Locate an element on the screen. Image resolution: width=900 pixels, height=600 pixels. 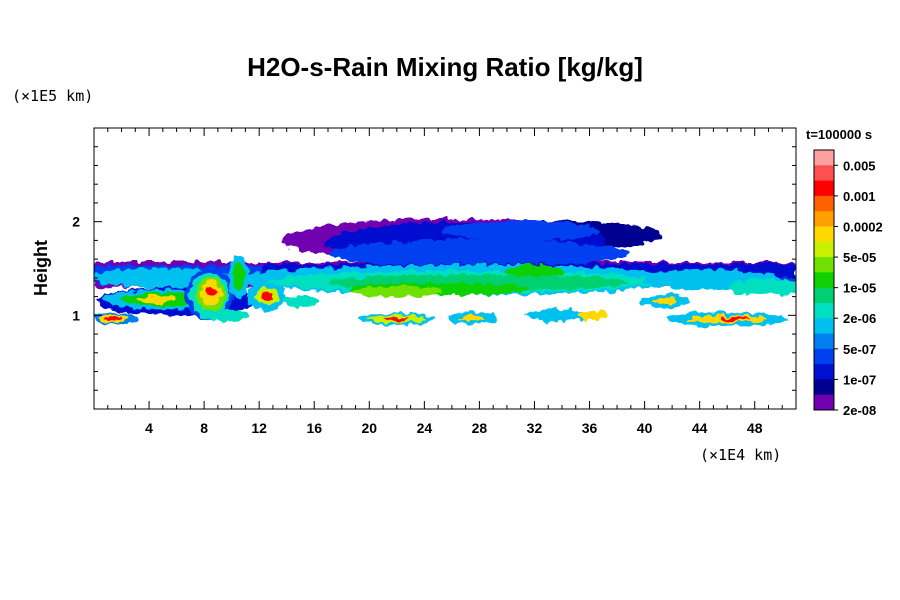
x-tick-label: 12 is located at coordinates (259, 428).